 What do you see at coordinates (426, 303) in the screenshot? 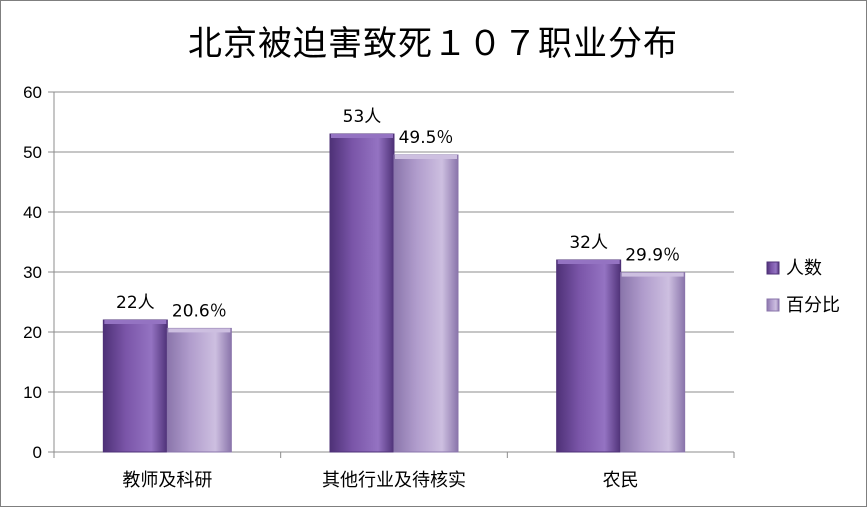
I see `bar-百分比-其他行业及待核实` at bounding box center [426, 303].